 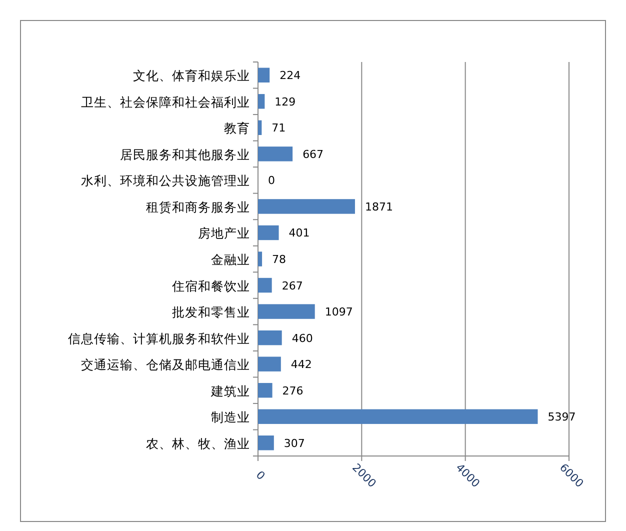 What do you see at coordinates (293, 391) in the screenshot?
I see `data-label: 276` at bounding box center [293, 391].